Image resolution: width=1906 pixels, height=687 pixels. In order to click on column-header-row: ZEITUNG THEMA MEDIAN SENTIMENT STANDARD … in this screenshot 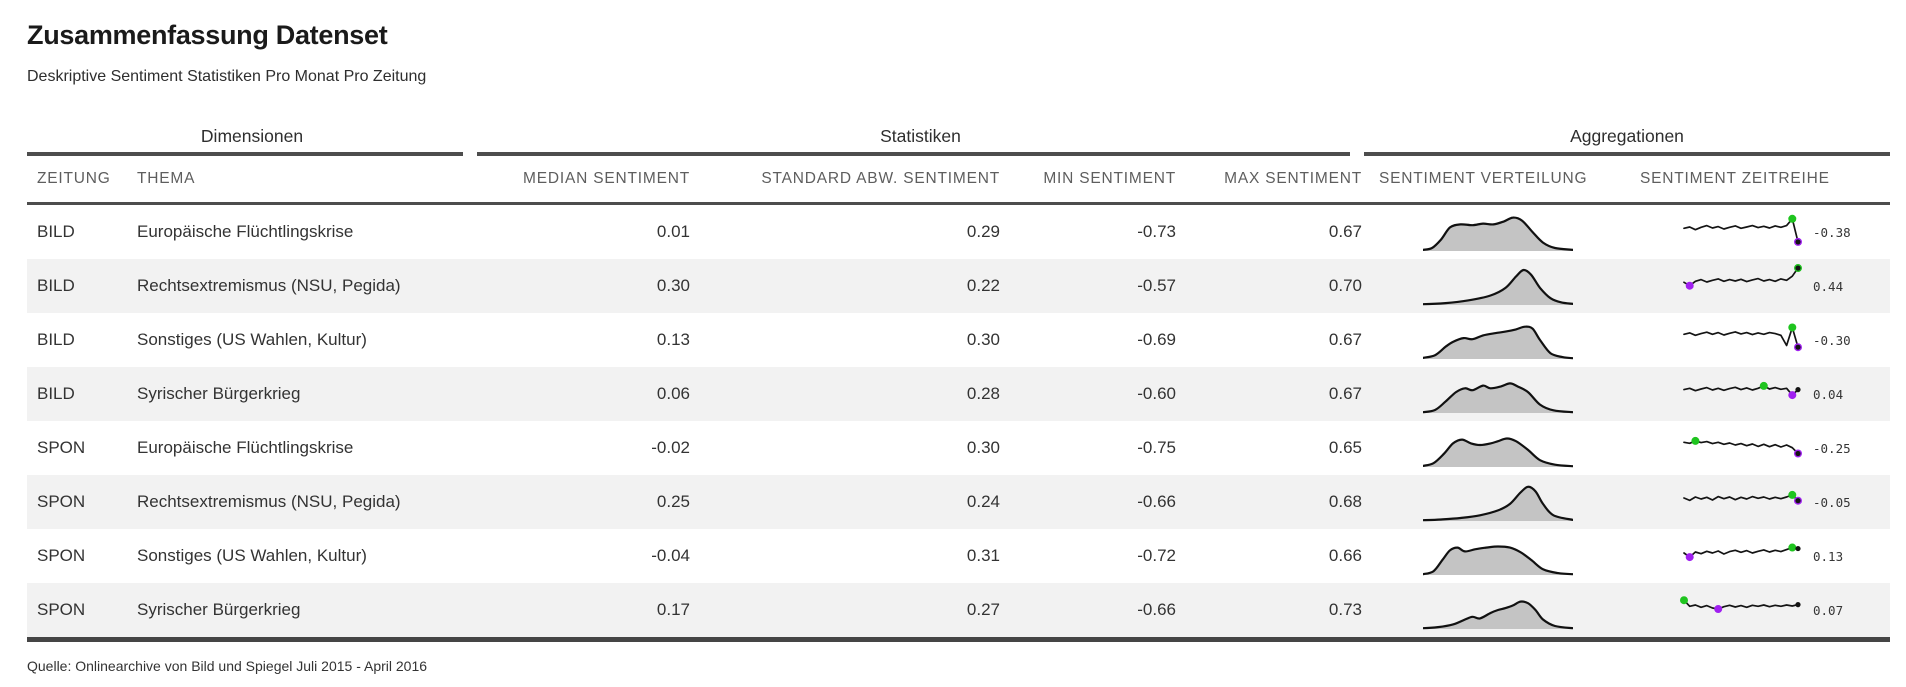, I will do `click(958, 180)`.